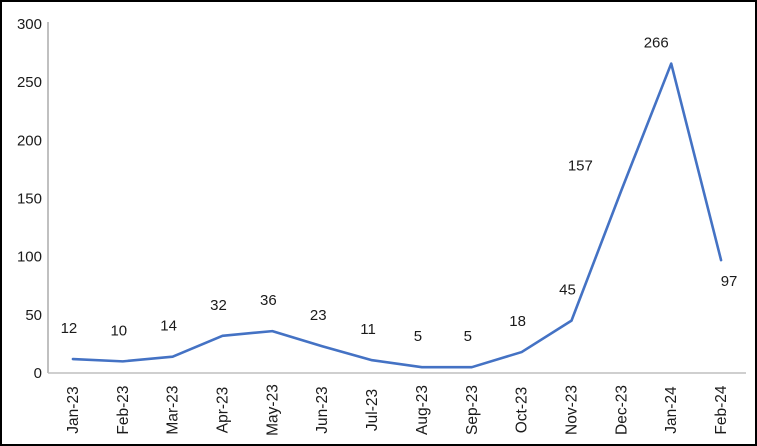 The image size is (757, 446). Describe the element at coordinates (268, 300) in the screenshot. I see `data-point-label: 36` at that location.